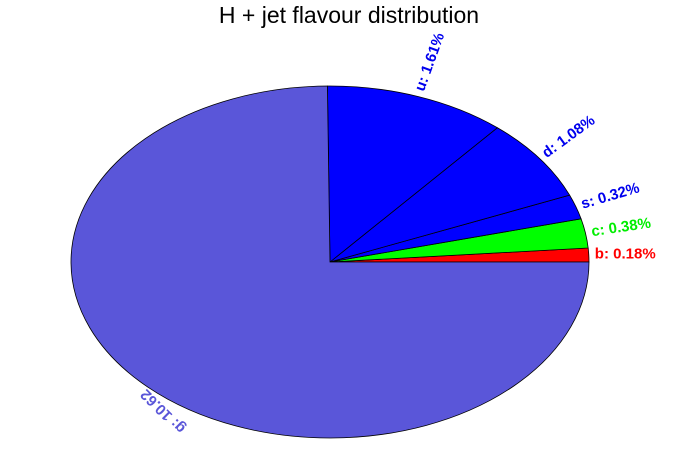 Image resolution: width=698 pixels, height=476 pixels. What do you see at coordinates (610, 195) in the screenshot?
I see `slice-label-2: s: 0.32%` at bounding box center [610, 195].